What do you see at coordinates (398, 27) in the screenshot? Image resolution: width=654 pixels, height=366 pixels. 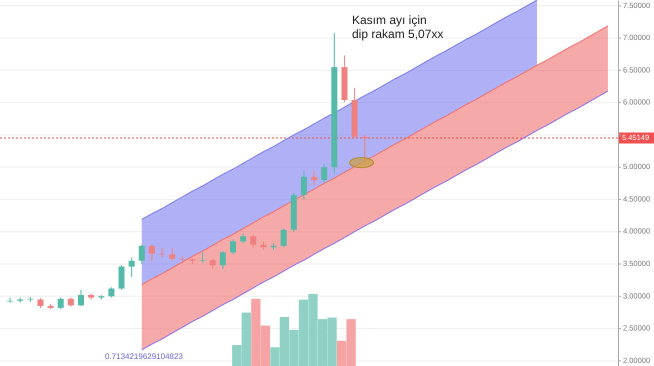 I see `annotation: Kasım ayı için dip rakam 5,07xx` at bounding box center [398, 27].